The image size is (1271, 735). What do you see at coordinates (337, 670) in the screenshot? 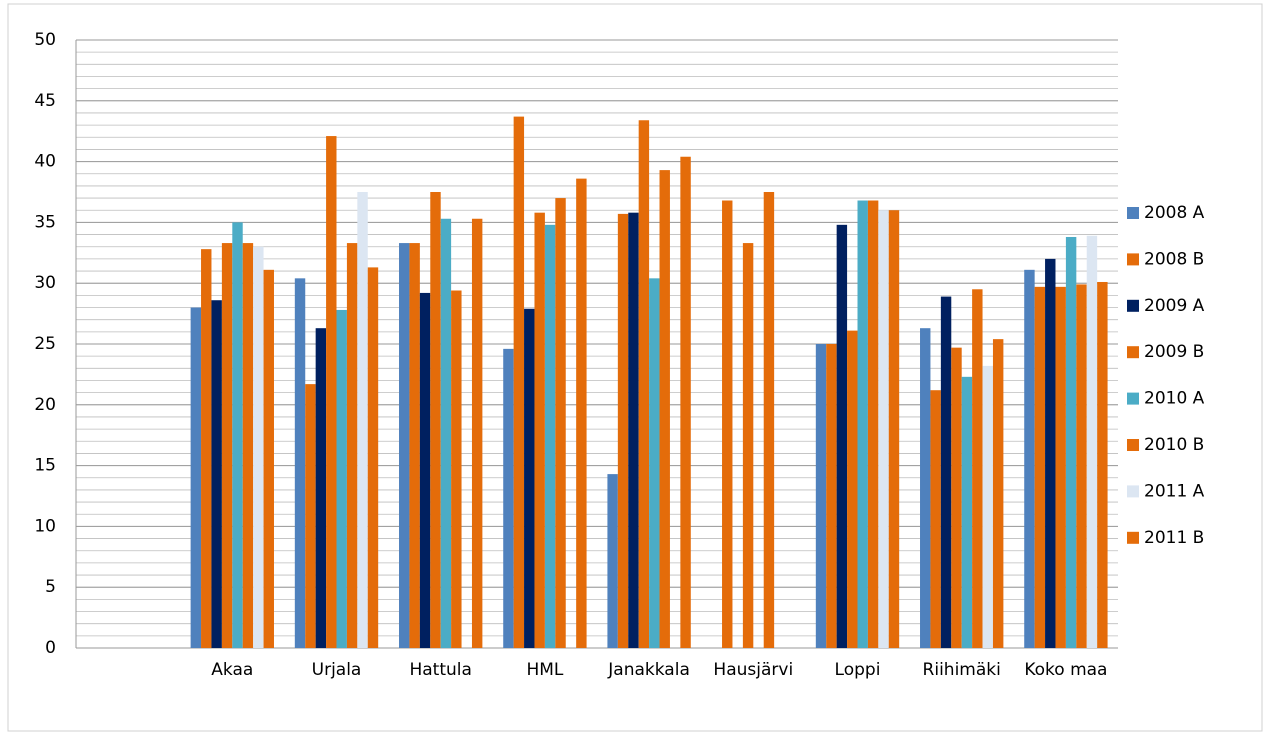
I see `x-tick-label: Urjala` at bounding box center [337, 670].